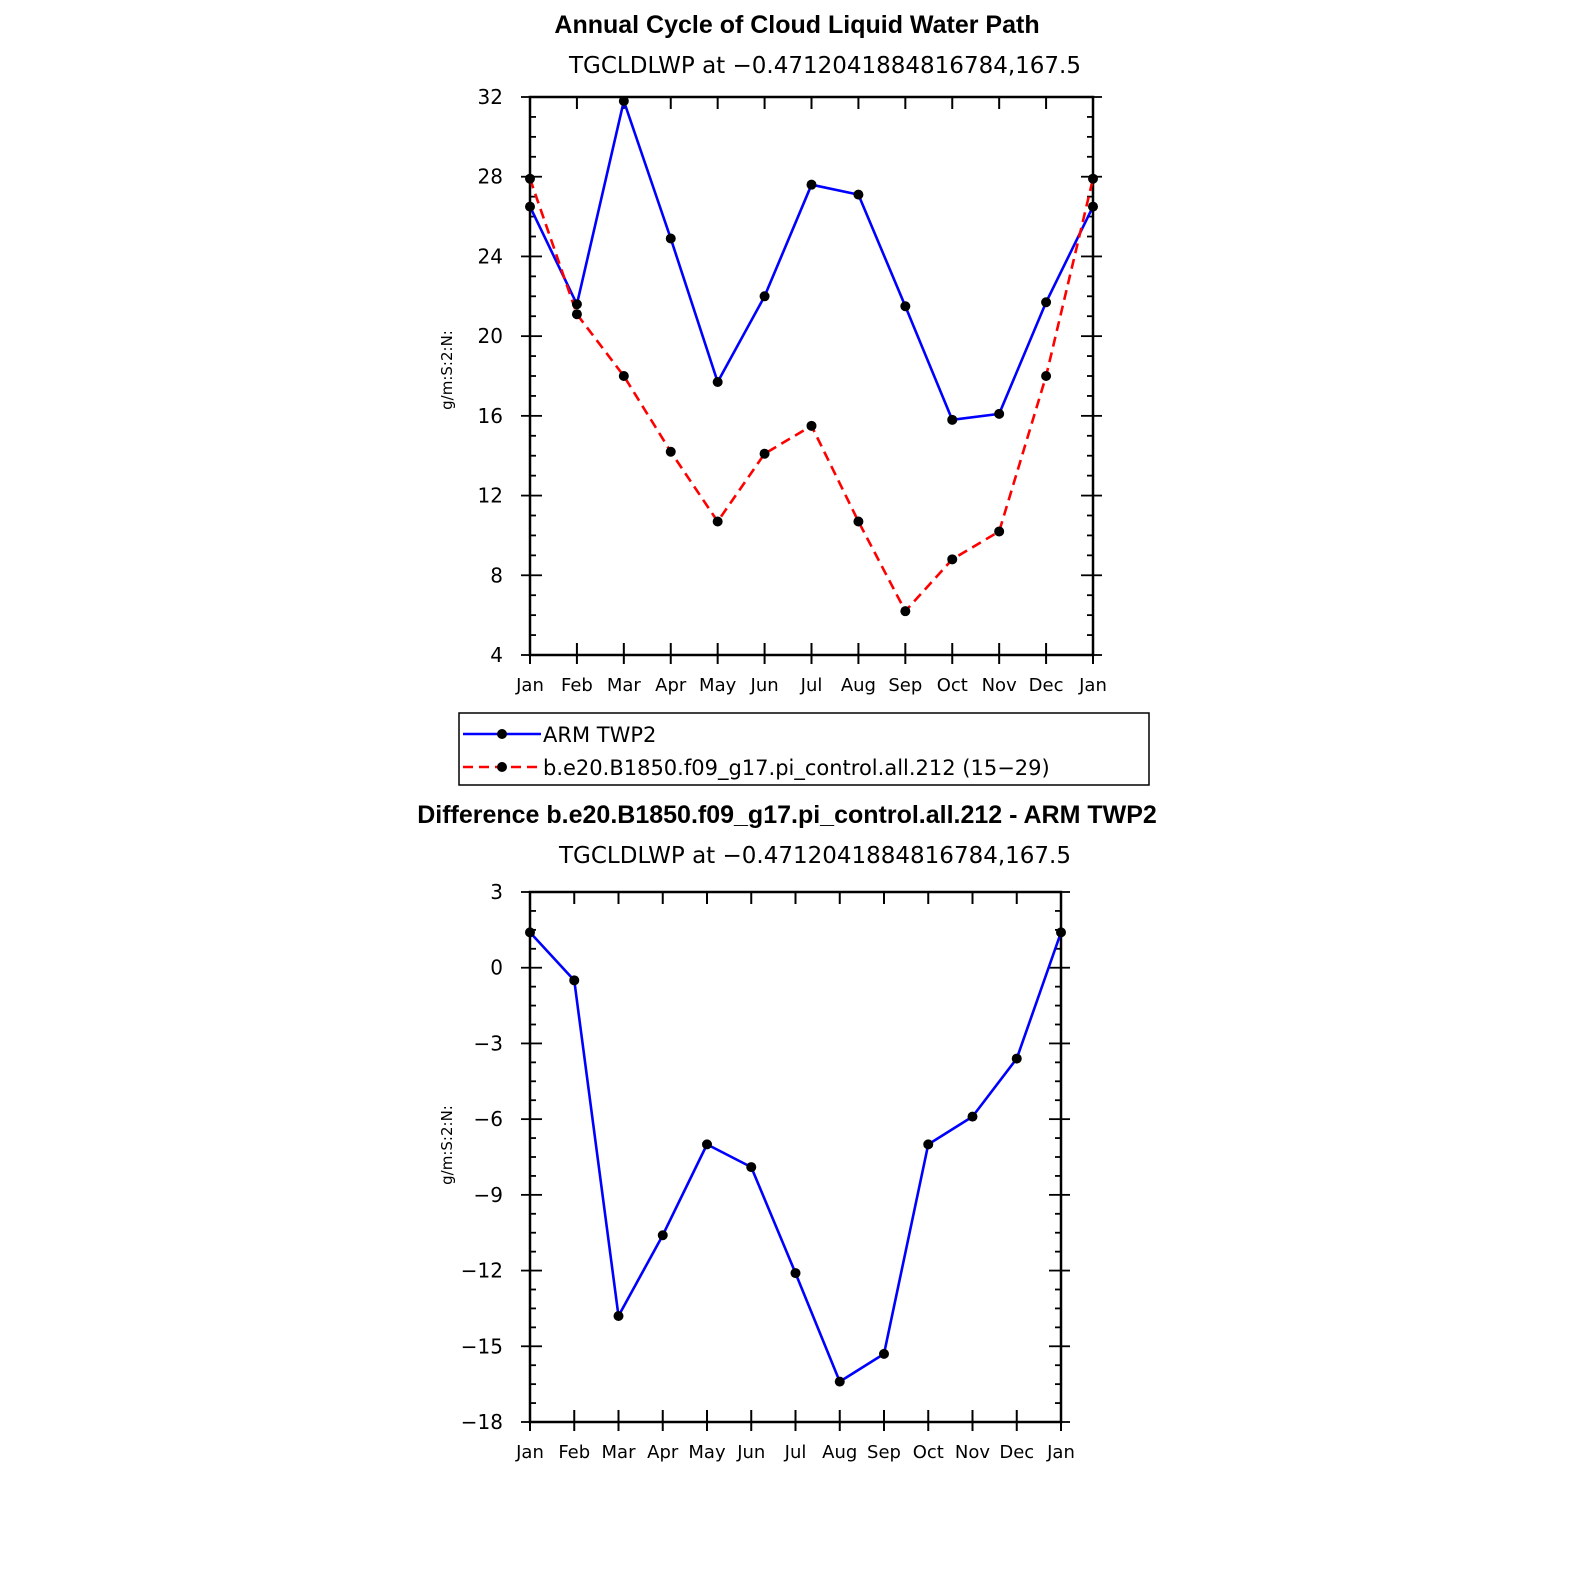 The image size is (1574, 1574). What do you see at coordinates (490, 416) in the screenshot?
I see `y-tick-label: 16` at bounding box center [490, 416].